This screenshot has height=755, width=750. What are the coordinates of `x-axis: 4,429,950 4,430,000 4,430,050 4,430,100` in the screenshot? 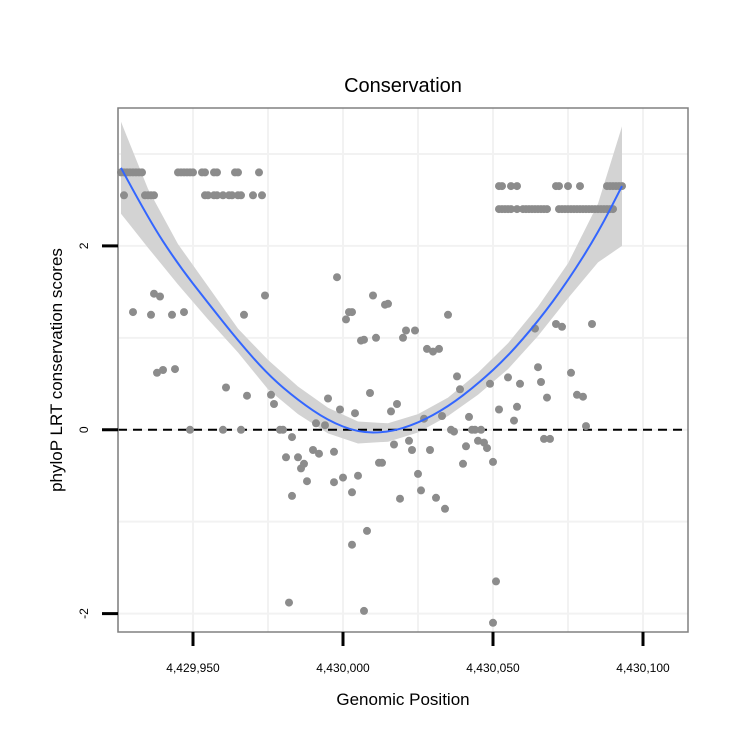 It's located at (418, 653).